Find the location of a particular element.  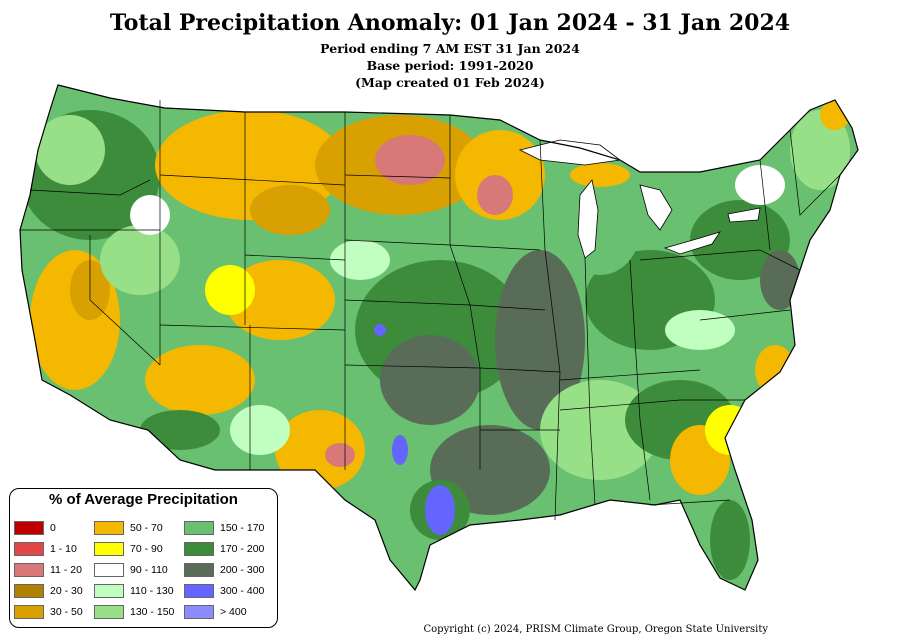

legend-title: % of Average Precipitation is located at coordinates (143, 499).